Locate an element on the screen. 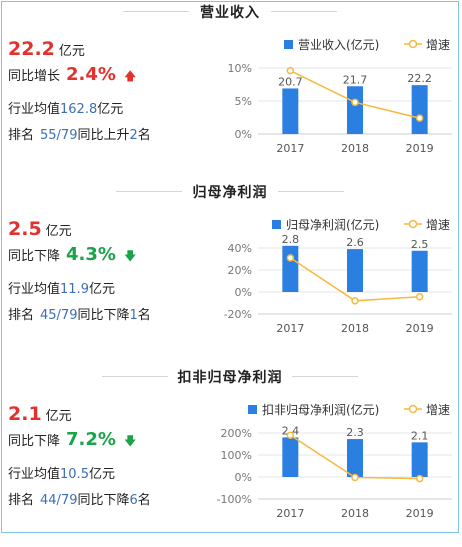  industry-average-value: 11.9 is located at coordinates (74, 289).